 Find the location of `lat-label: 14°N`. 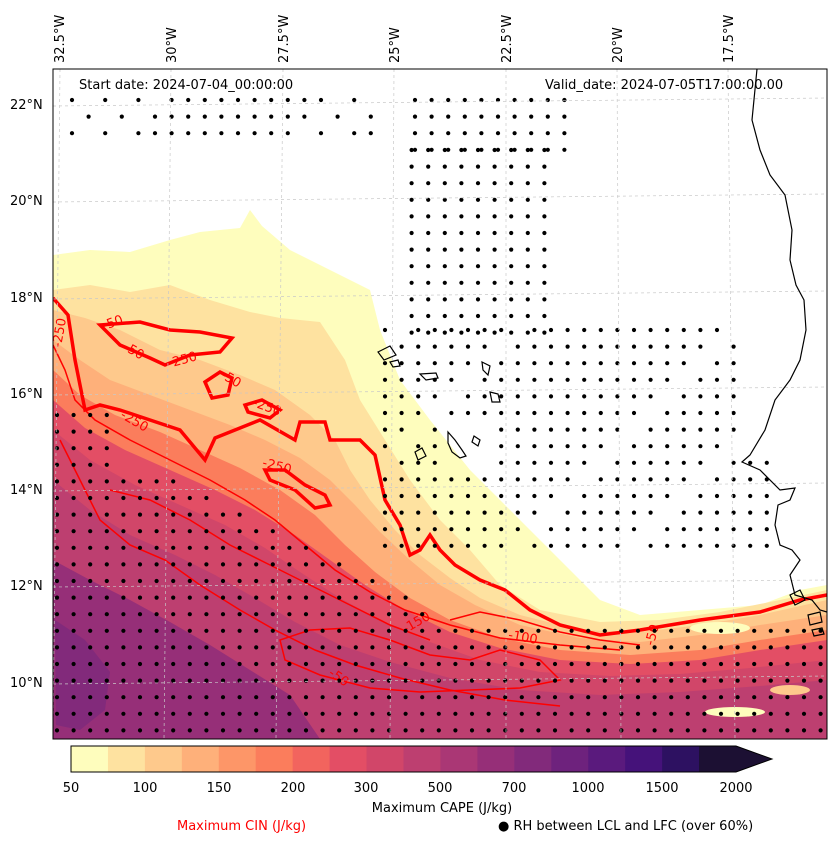

lat-label: 14°N is located at coordinates (26, 490).